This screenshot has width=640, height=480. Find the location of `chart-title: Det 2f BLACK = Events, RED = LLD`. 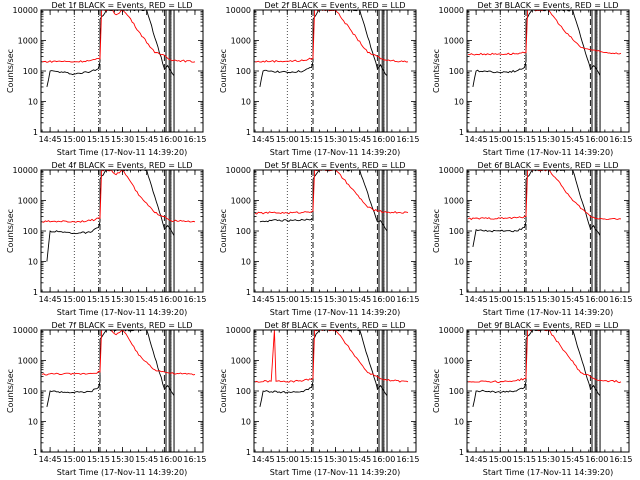

chart-title: Det 2f BLACK = Events, RED = LLD is located at coordinates (334, 5).